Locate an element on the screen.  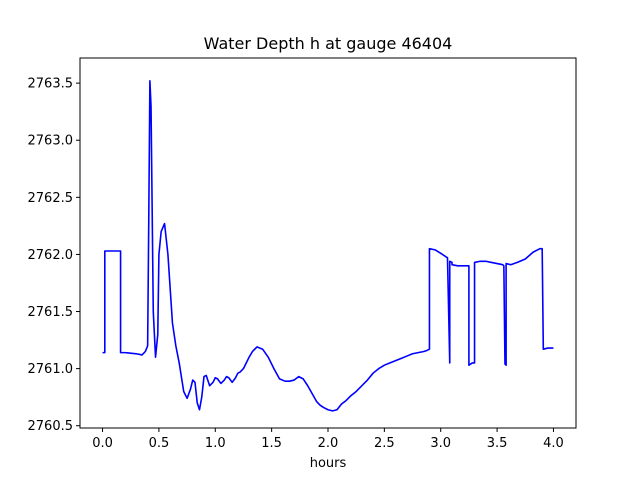
x-tick-label: 1.0 is located at coordinates (215, 443).